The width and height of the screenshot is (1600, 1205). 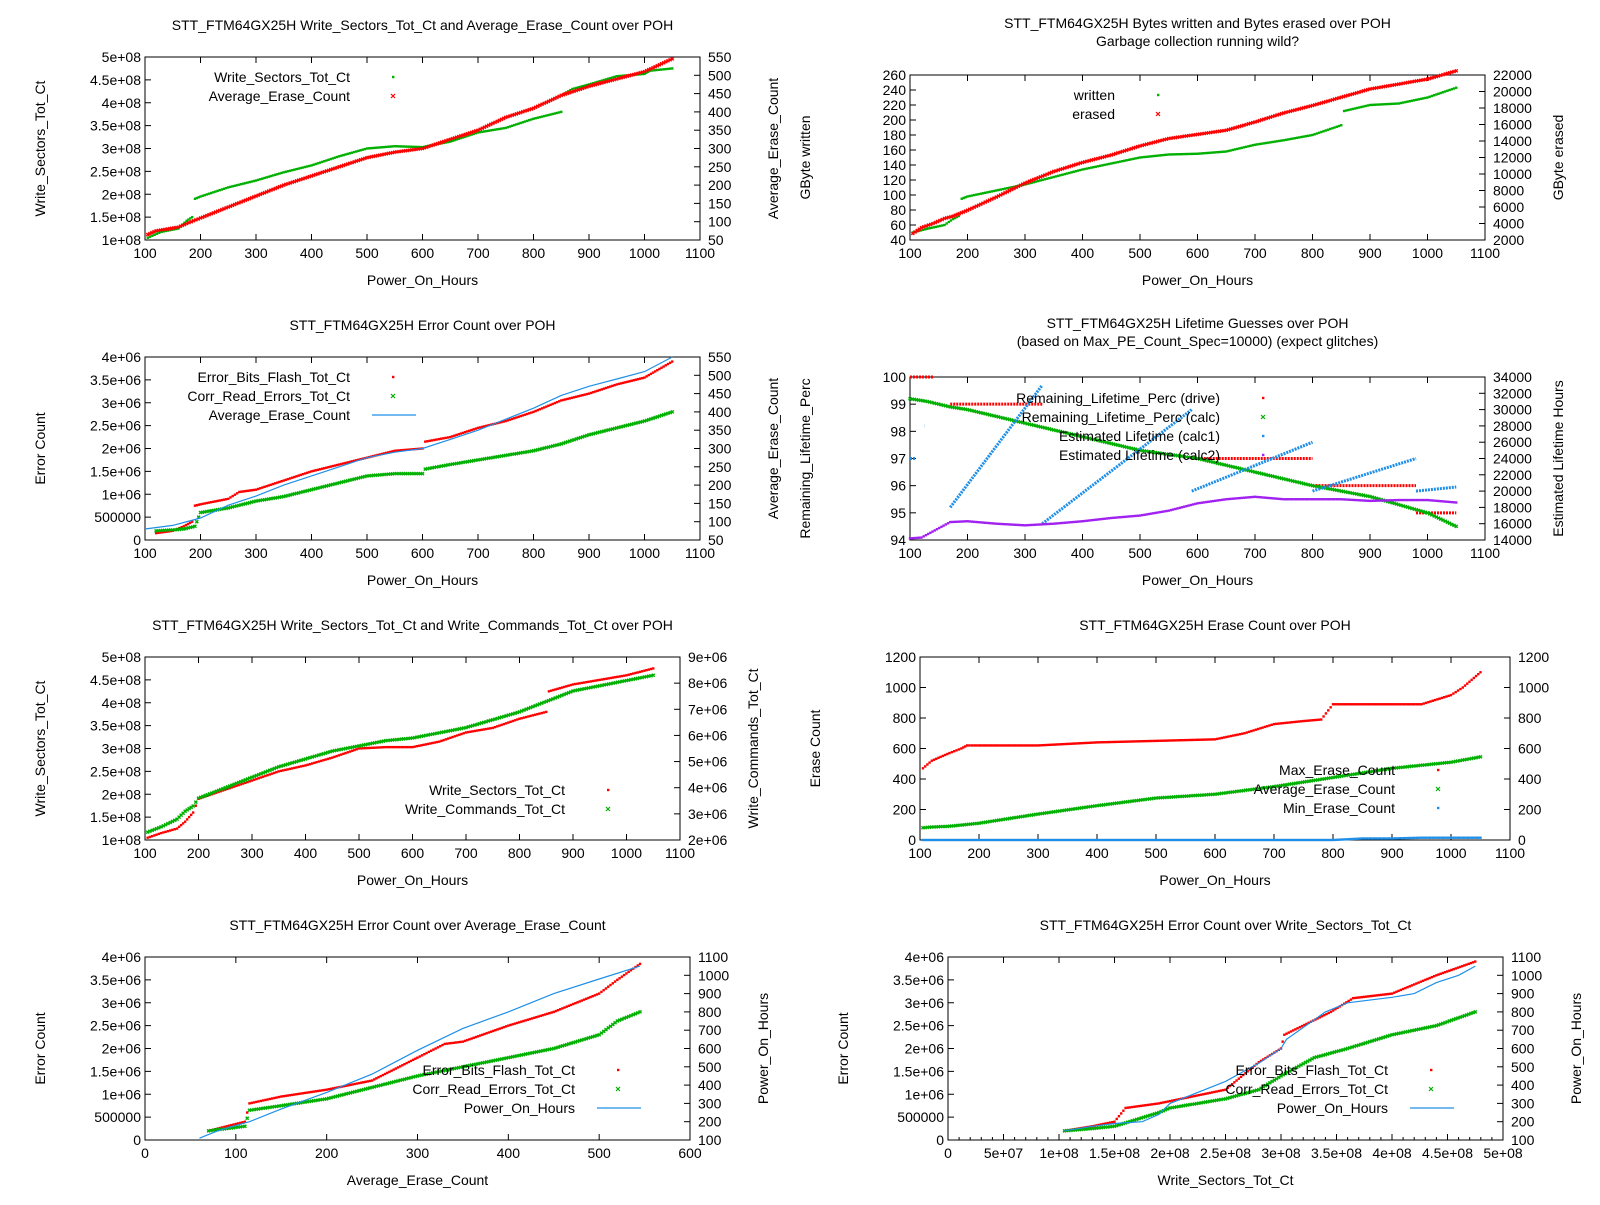 I want to click on y2-tick-label: 100, so click(x=720, y=522).